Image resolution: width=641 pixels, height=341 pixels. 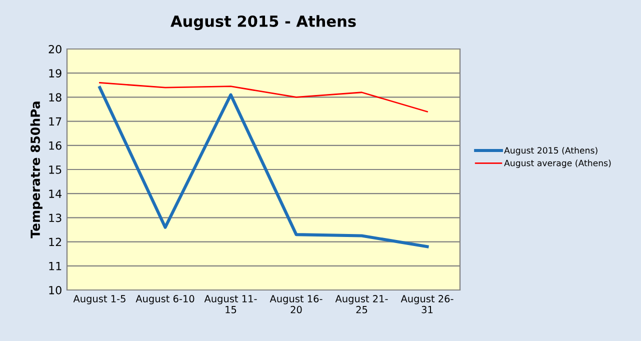 I want to click on x-tick-label: August 21-25, so click(x=361, y=304).